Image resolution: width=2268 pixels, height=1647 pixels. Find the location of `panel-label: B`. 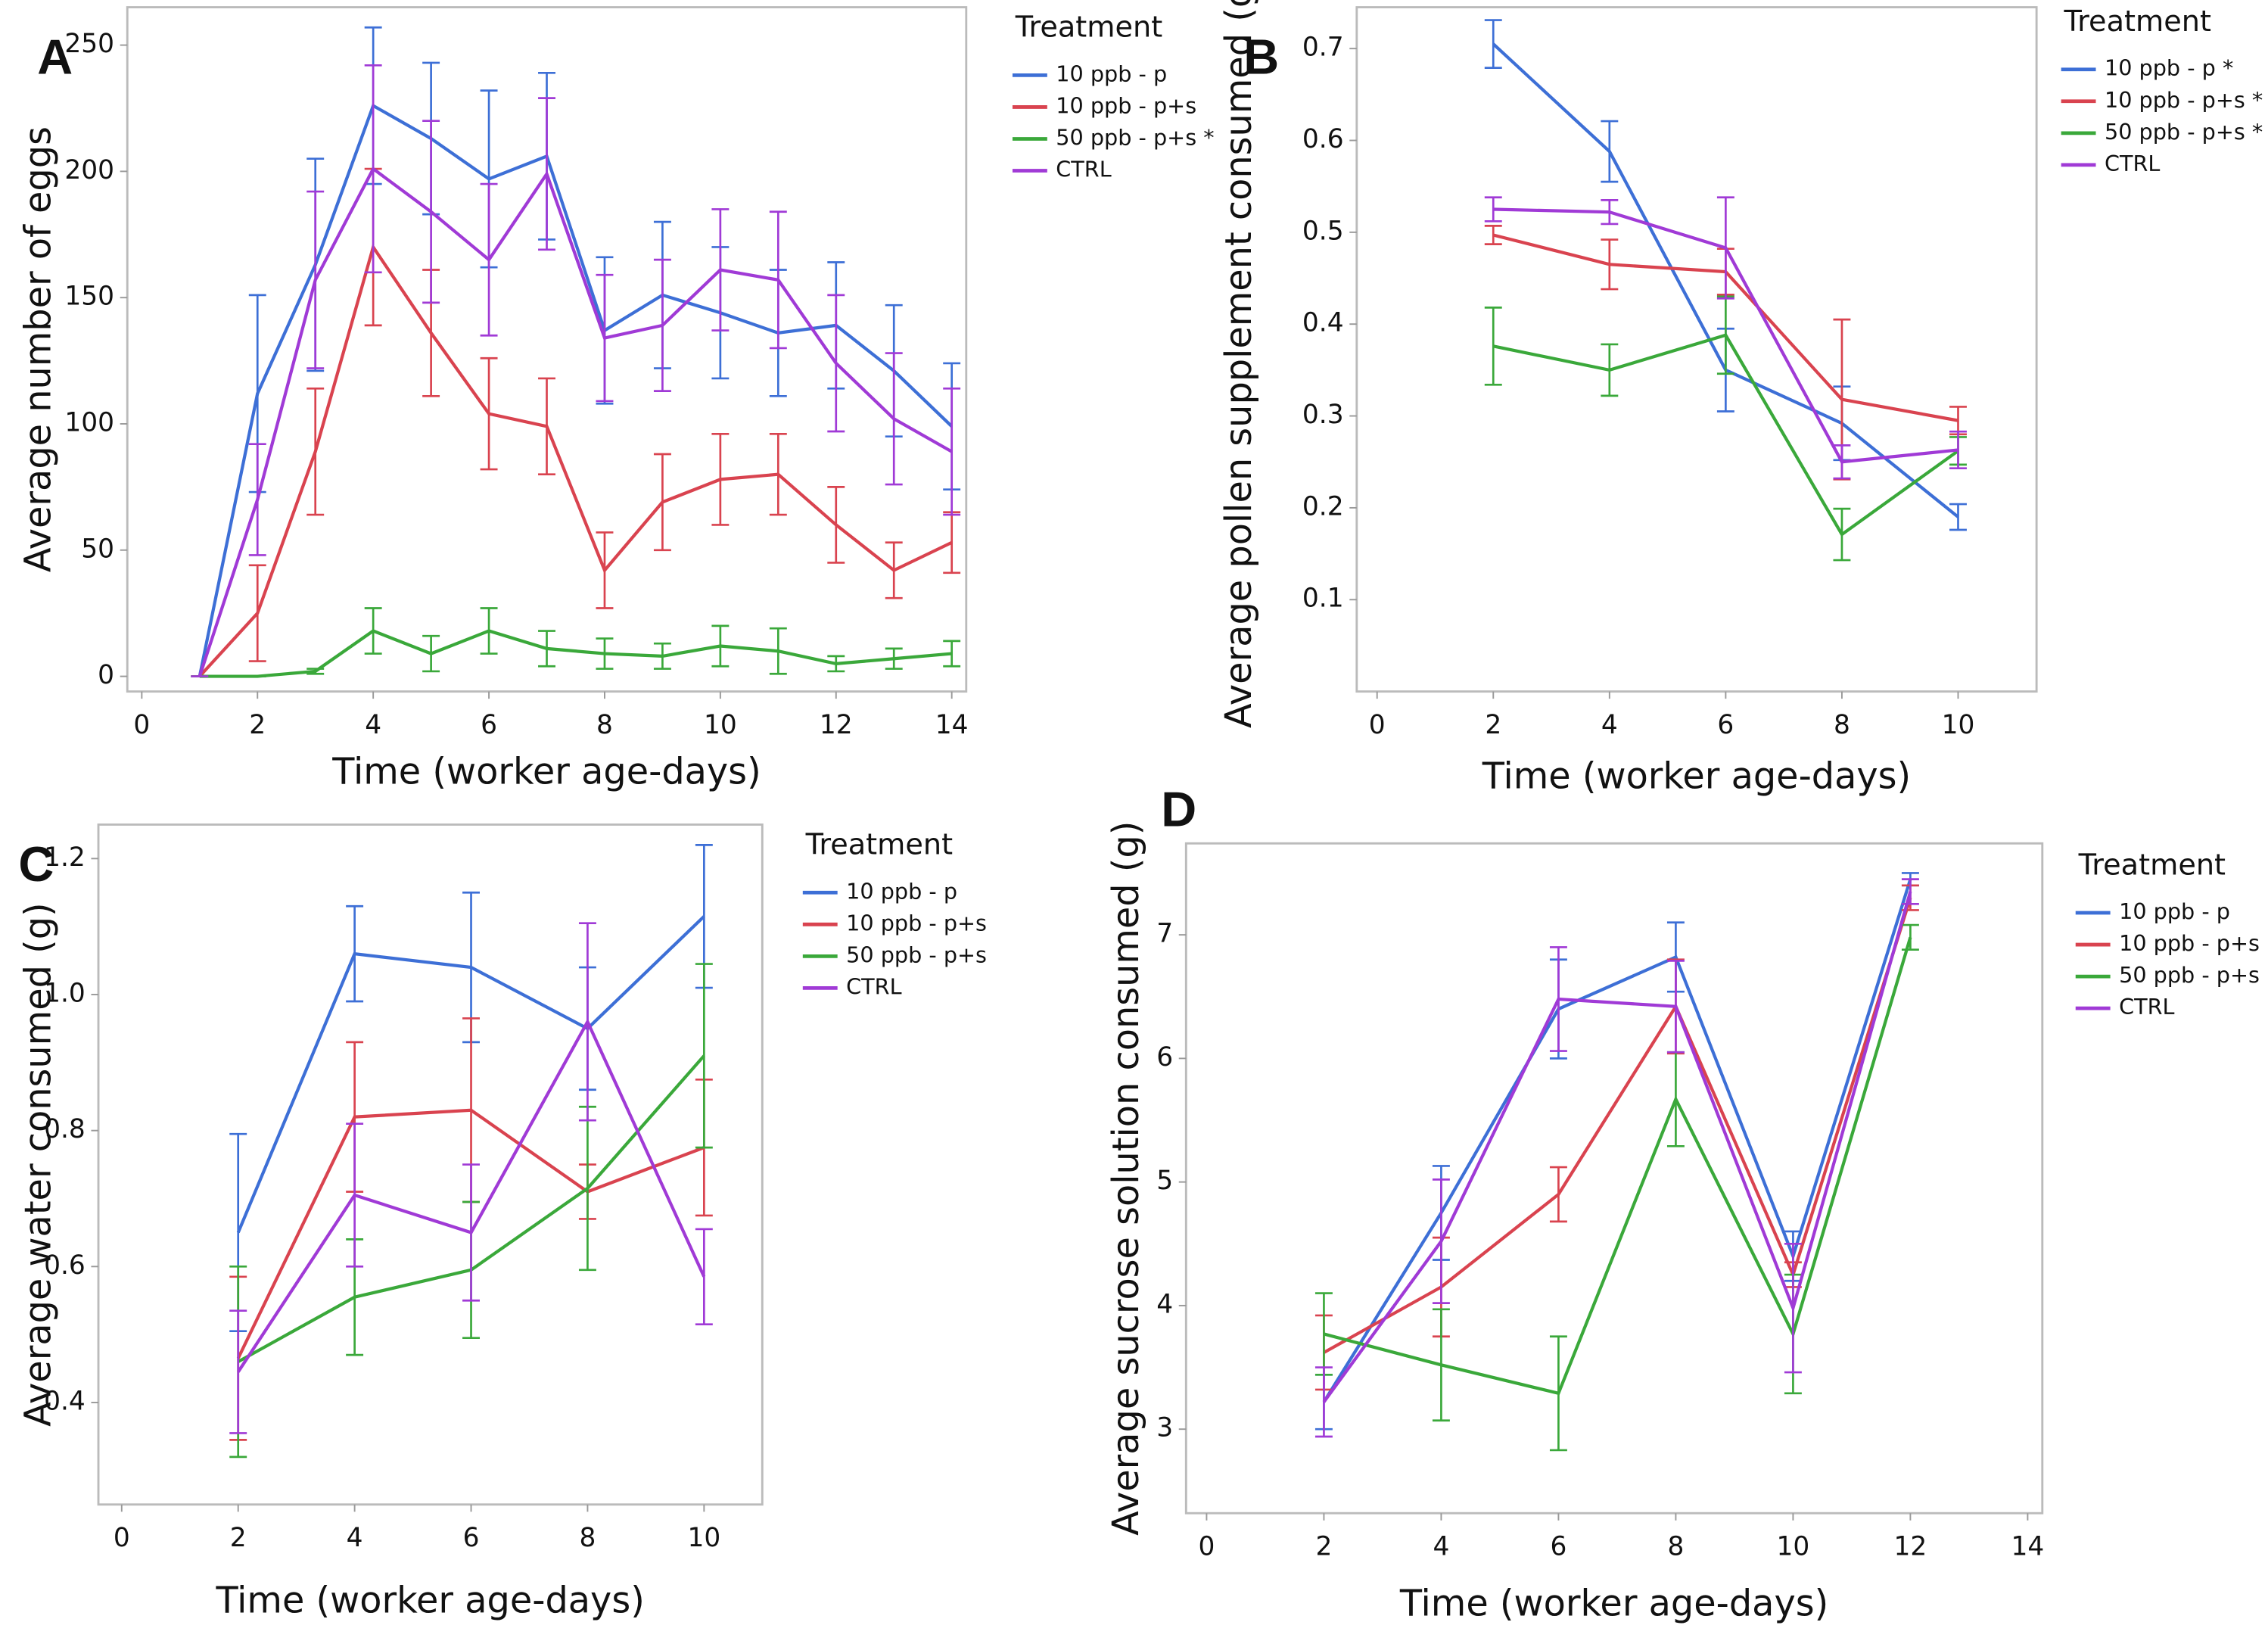

panel-label: B is located at coordinates (1261, 56).